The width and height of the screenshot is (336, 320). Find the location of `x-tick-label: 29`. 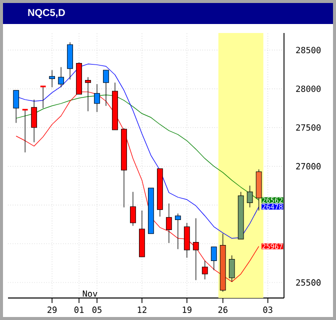

x-tick-label: 29 is located at coordinates (52, 309).